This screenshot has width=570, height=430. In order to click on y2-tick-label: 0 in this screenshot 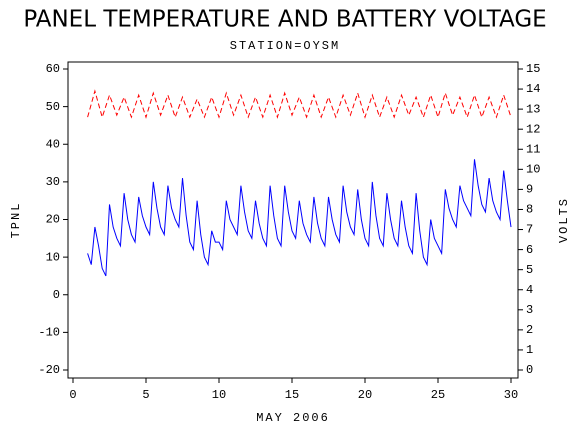, I will do `click(529, 370)`.